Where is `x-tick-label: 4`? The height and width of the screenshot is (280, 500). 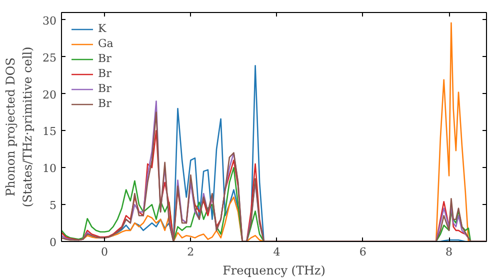
x-tick-label: 4 is located at coordinates (276, 252).